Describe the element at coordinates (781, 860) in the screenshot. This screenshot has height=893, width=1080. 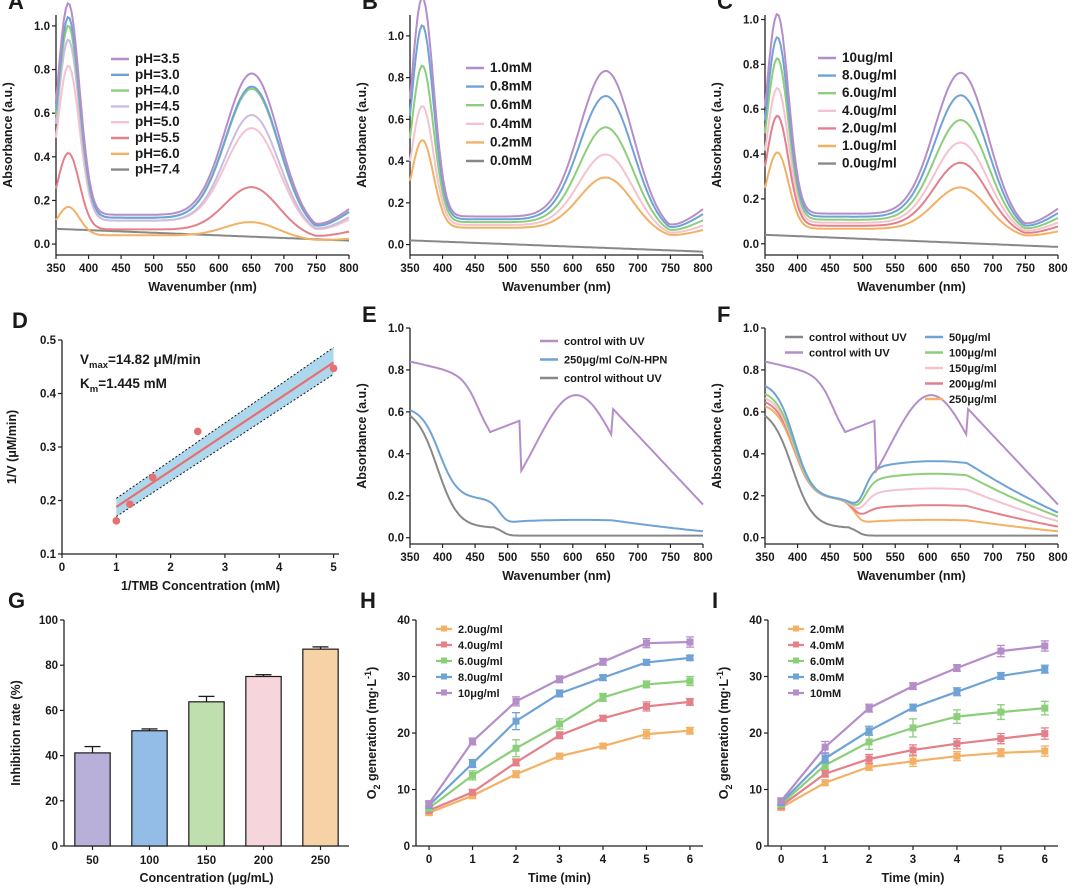
I see `x-tick-label: 0` at that location.